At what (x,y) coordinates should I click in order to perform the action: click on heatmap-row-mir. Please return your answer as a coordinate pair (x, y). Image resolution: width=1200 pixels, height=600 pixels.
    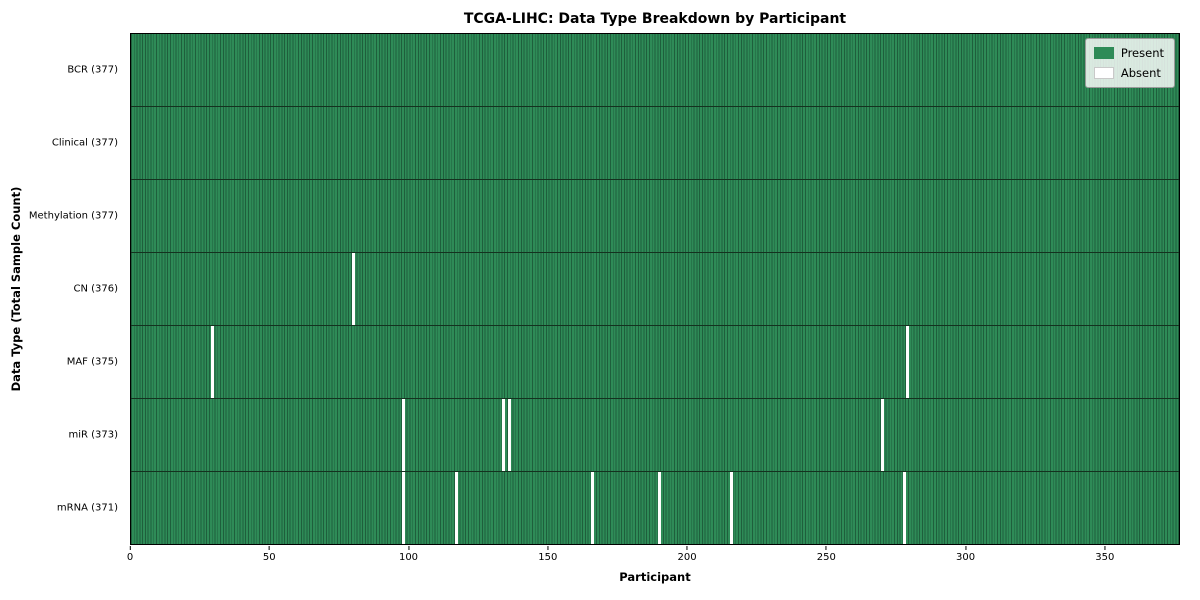
    Looking at the image, I should click on (655, 435).